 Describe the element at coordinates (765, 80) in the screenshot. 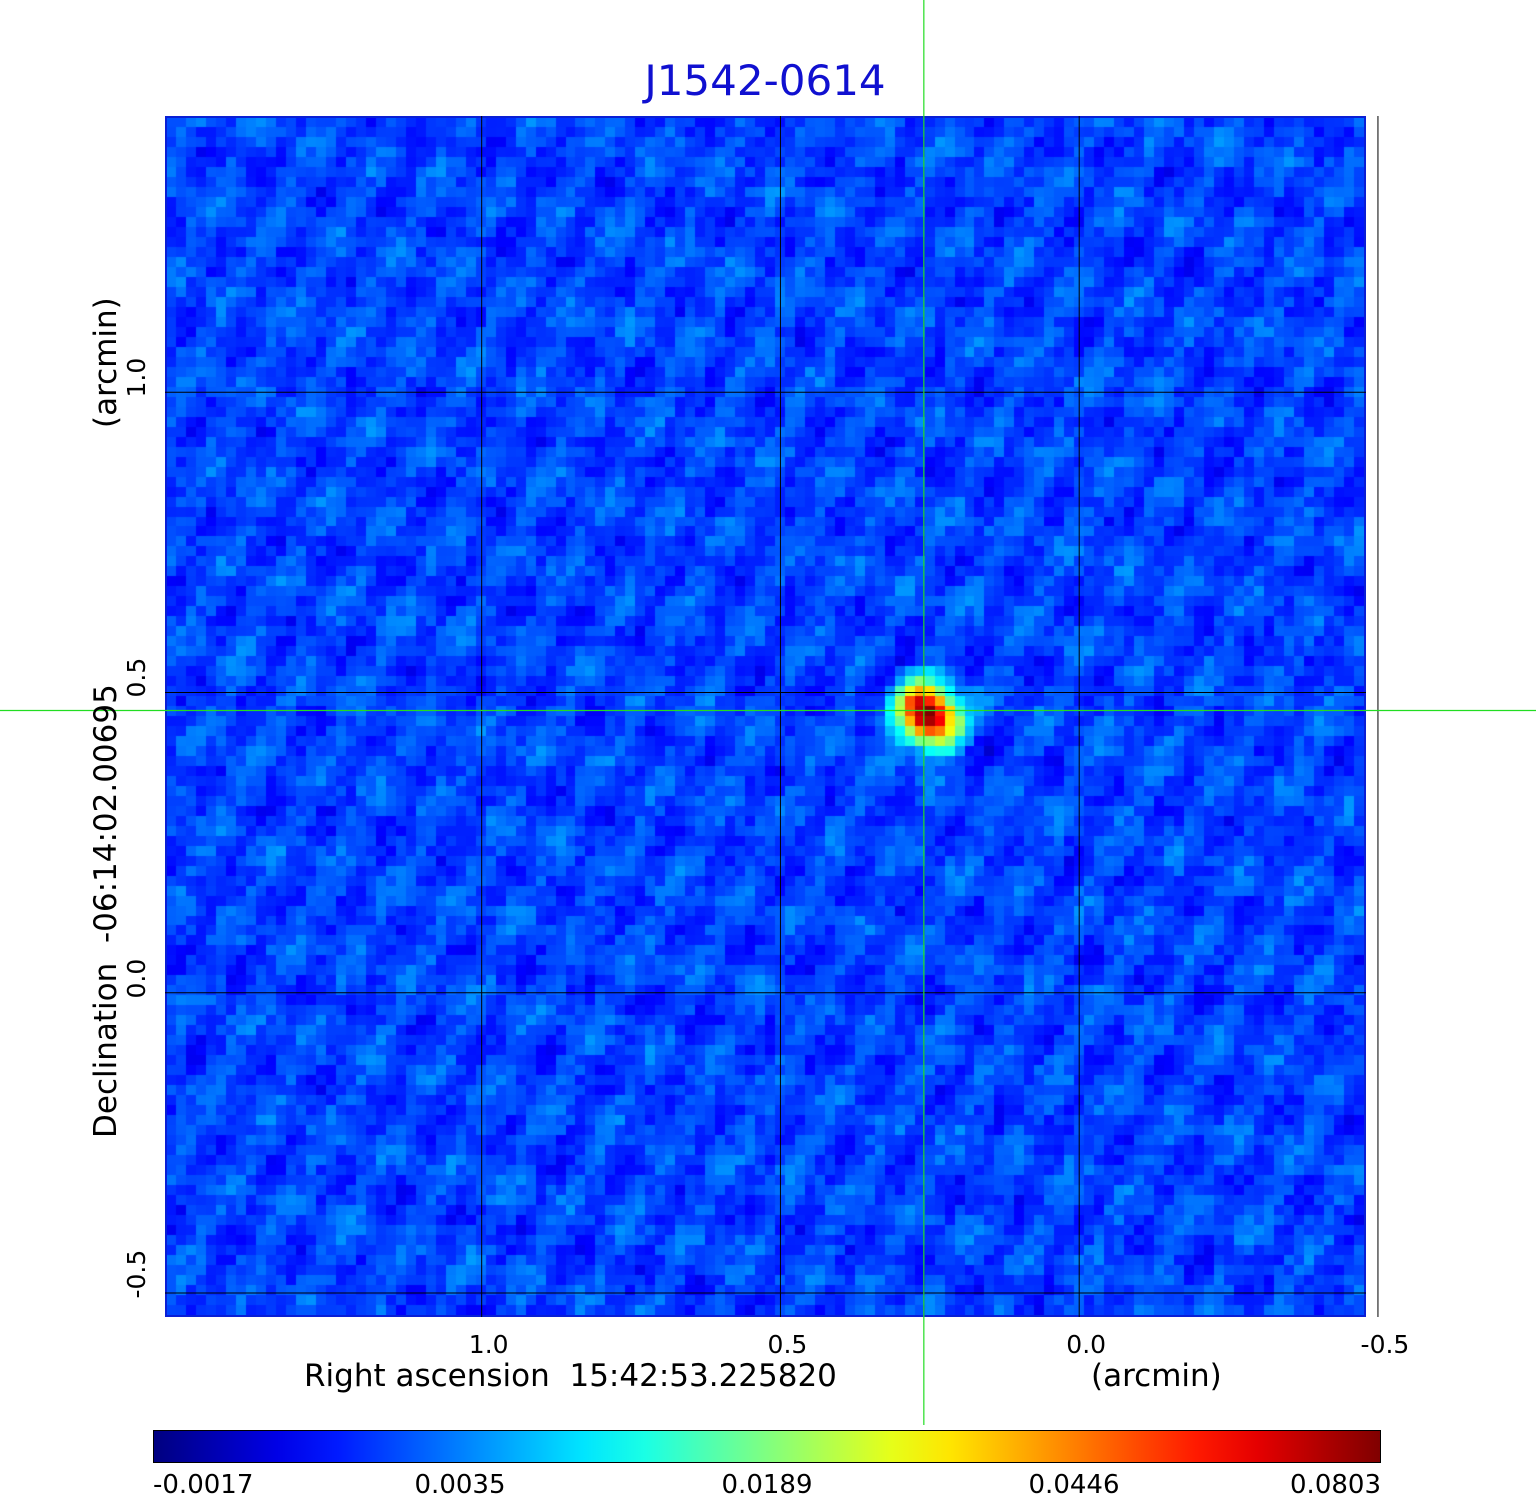

I see `chart-title: J1542-0614` at that location.